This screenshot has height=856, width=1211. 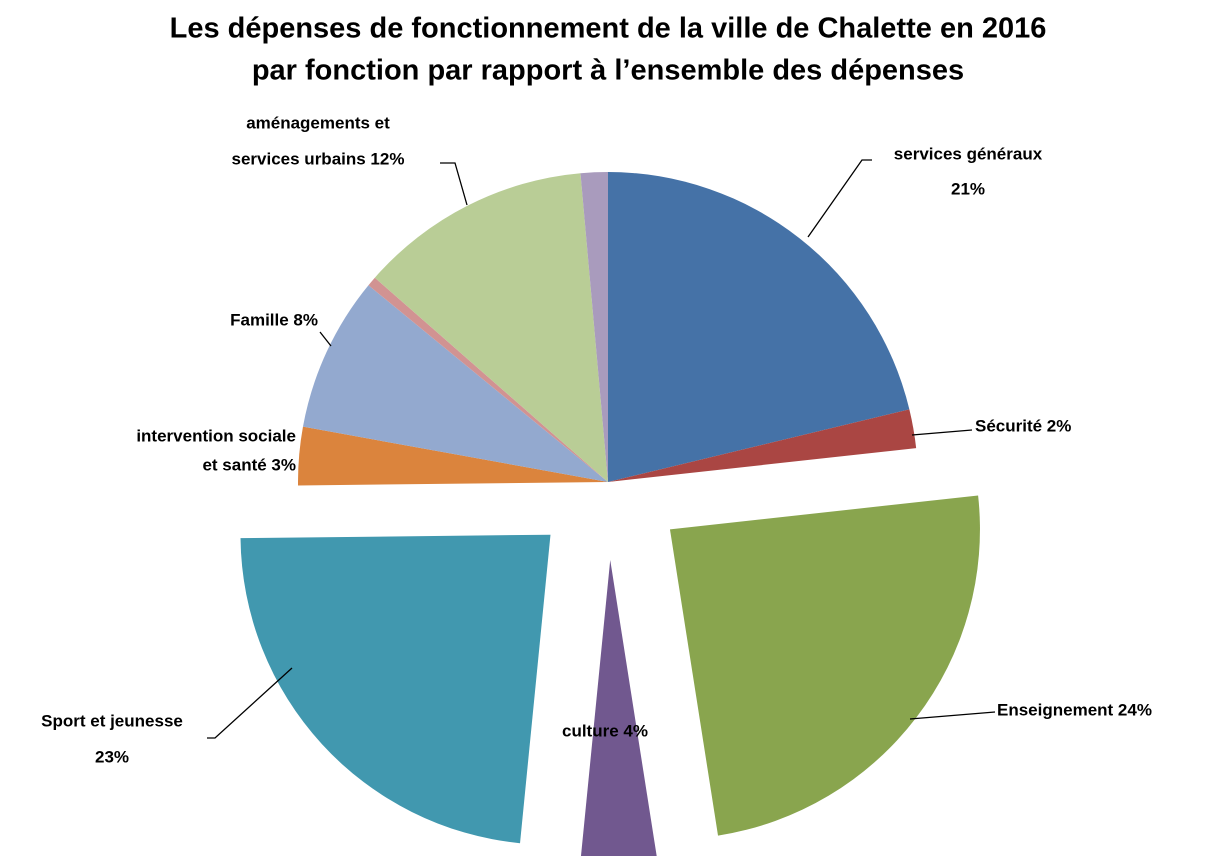 What do you see at coordinates (1074, 709) in the screenshot?
I see `slice-label: Enseignement 24%` at bounding box center [1074, 709].